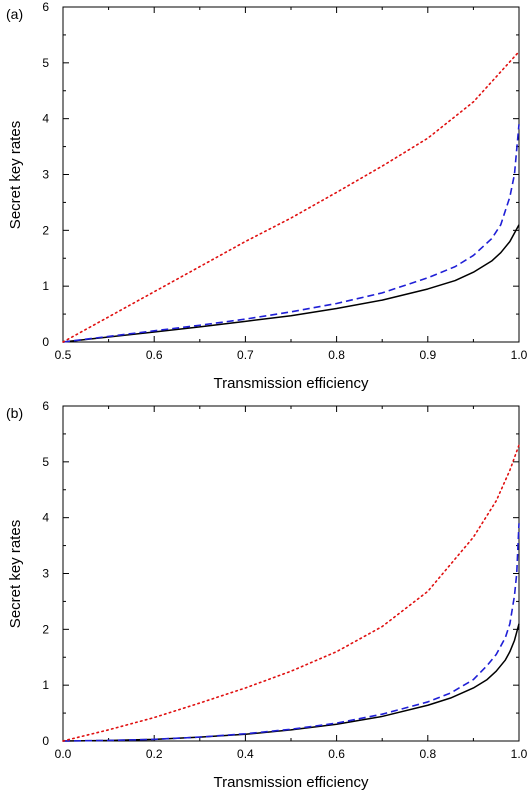 This screenshot has height=798, width=530. I want to click on y-axis-title-a: Secret key rates, so click(15, 175).